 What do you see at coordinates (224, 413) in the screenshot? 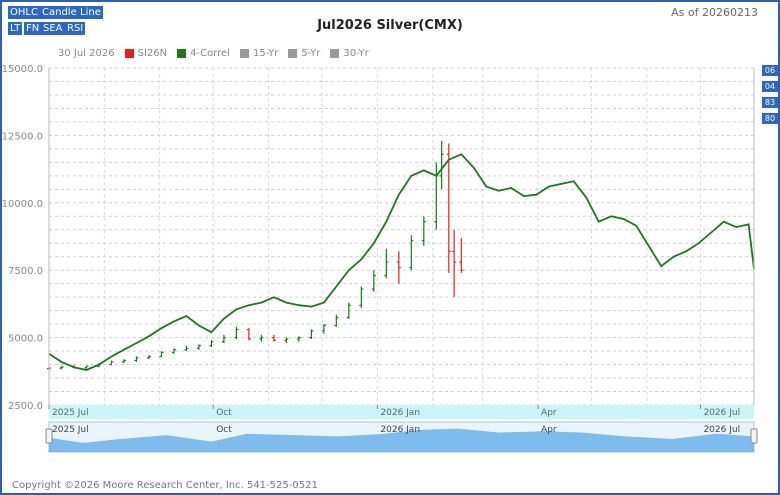
I see `x-tick-label: Oct` at bounding box center [224, 413].